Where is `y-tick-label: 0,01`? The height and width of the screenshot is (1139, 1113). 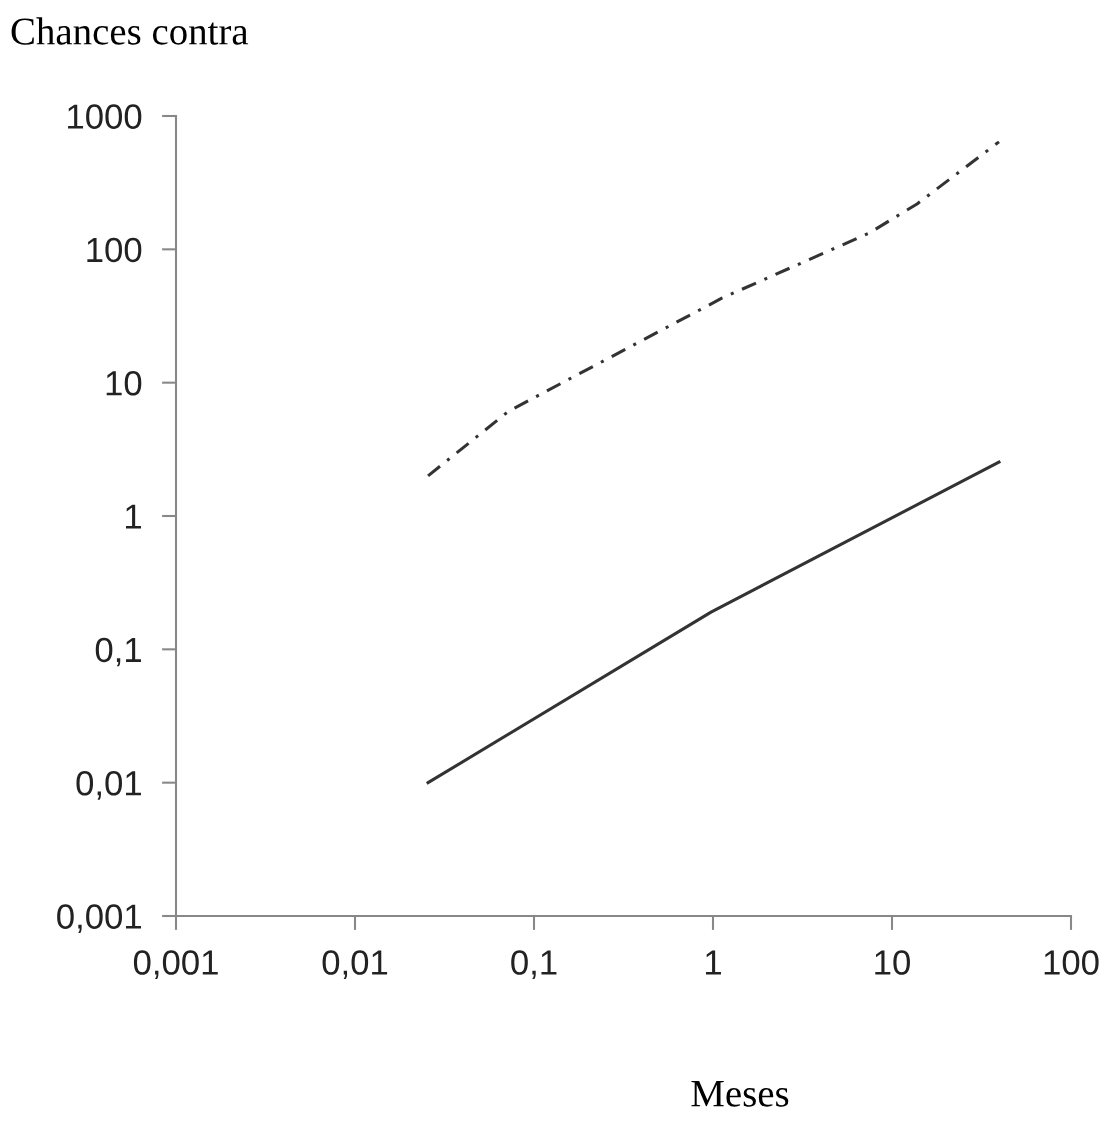
y-tick-label: 0,01 is located at coordinates (108, 785).